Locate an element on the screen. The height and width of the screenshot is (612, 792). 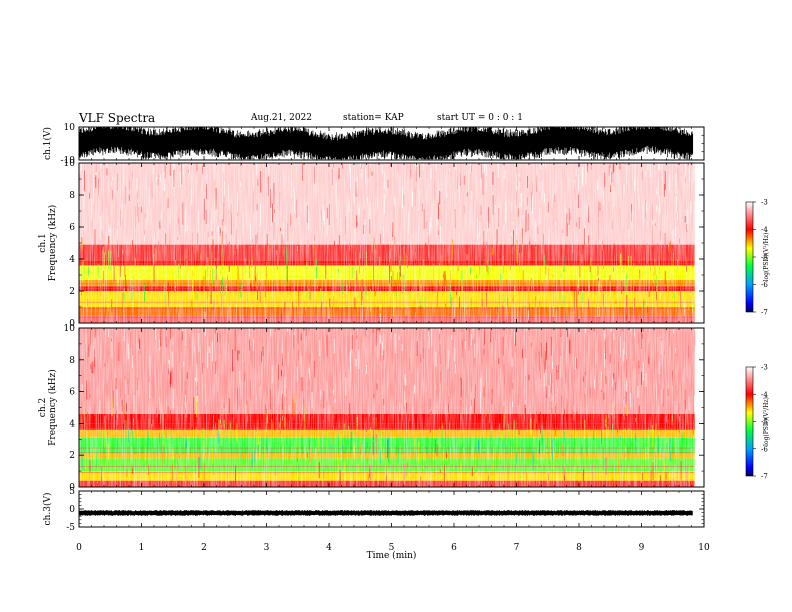
waveform-ch1-ylabel: ch.1(V) is located at coordinates (47, 143).